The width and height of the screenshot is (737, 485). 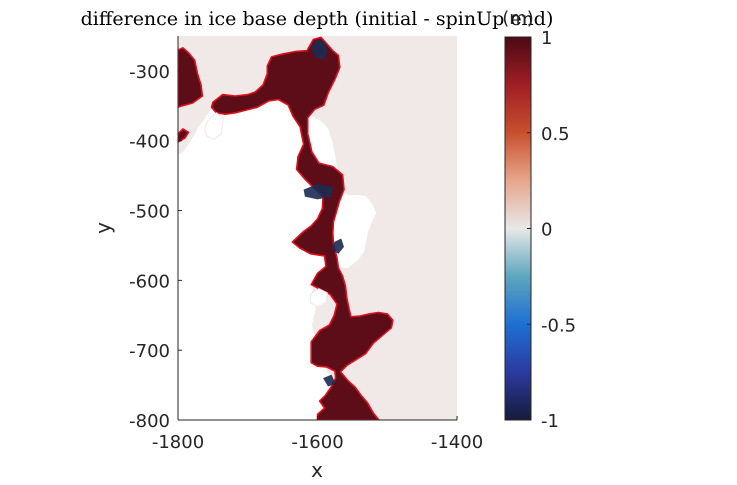 I want to click on colorbar-ticks: 1 0.5 0 -0.5 -1, so click(x=551, y=230).